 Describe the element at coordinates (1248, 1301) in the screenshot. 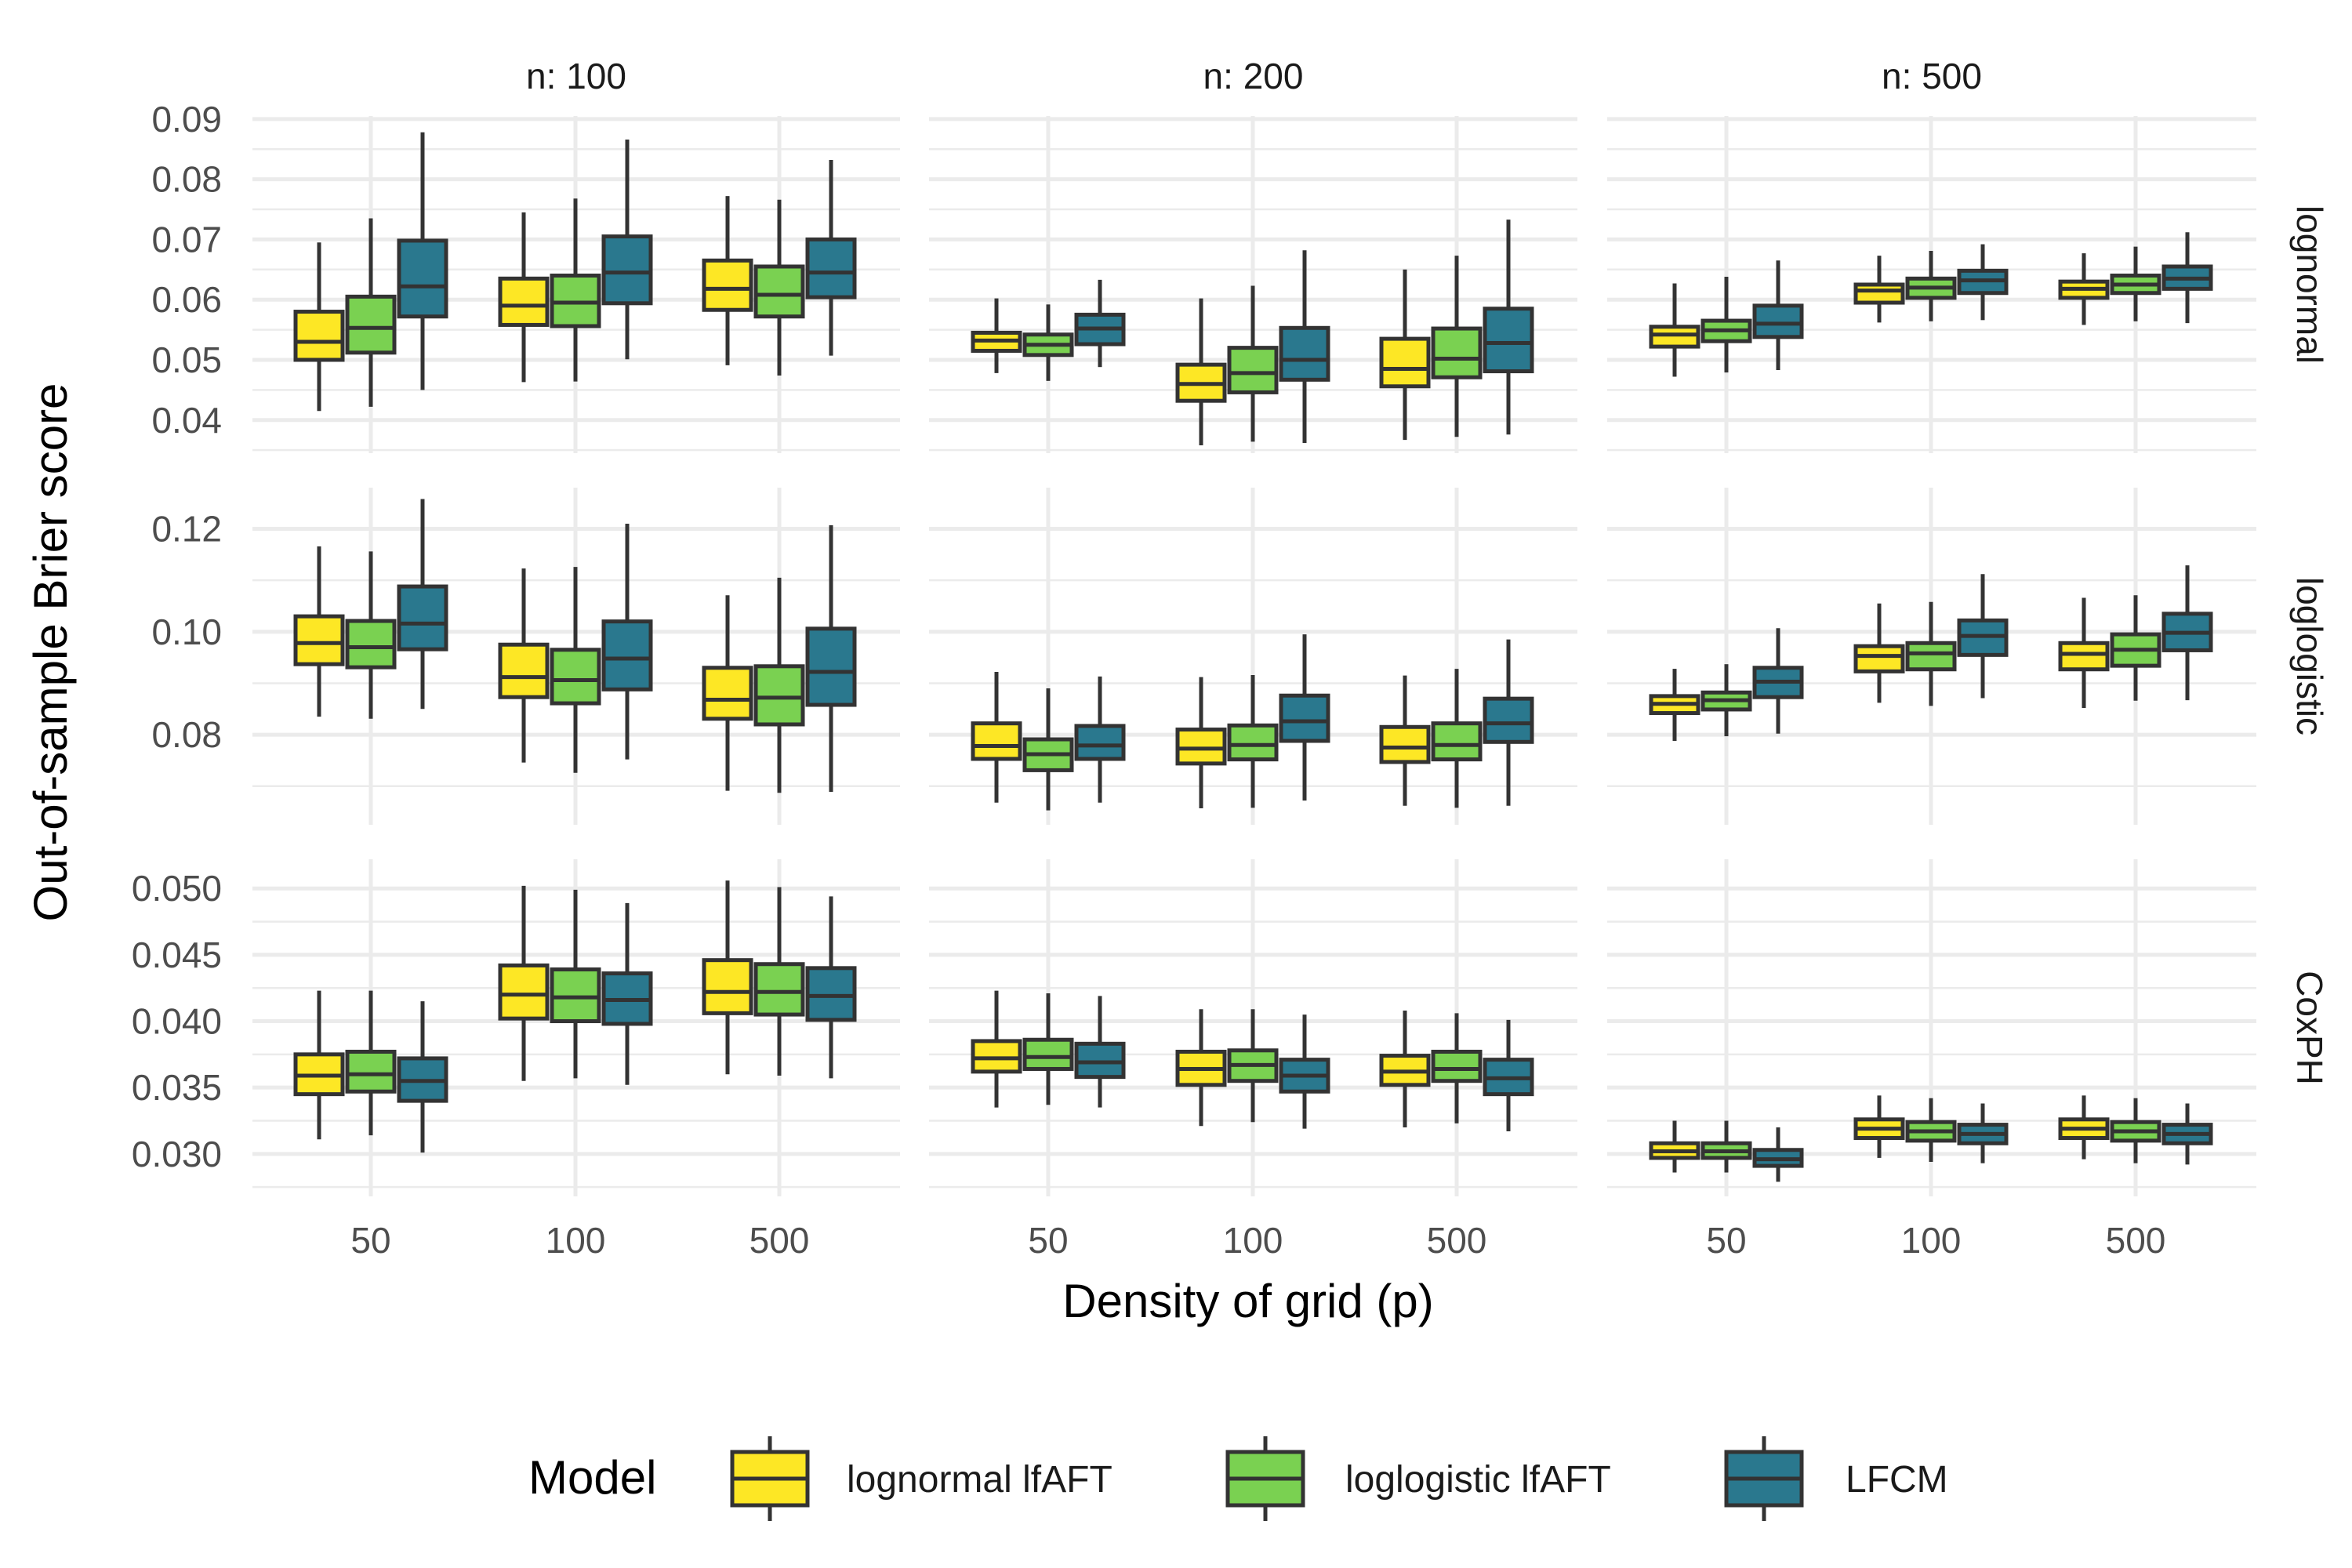

I see `x-axis-title: Density of grid (p)` at that location.